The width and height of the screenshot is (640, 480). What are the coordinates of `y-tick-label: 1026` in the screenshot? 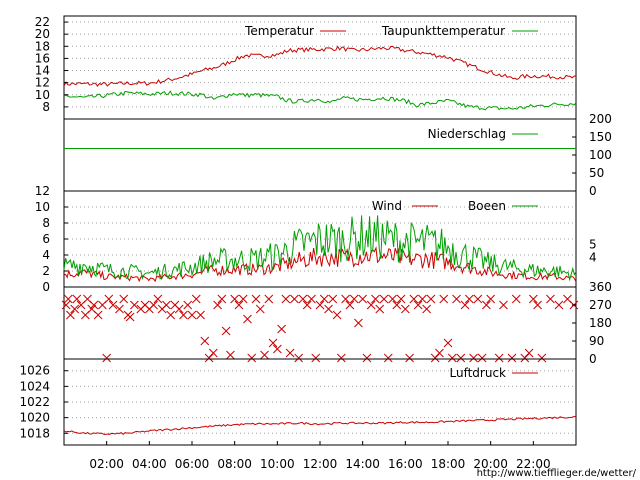 It's located at (34, 371).